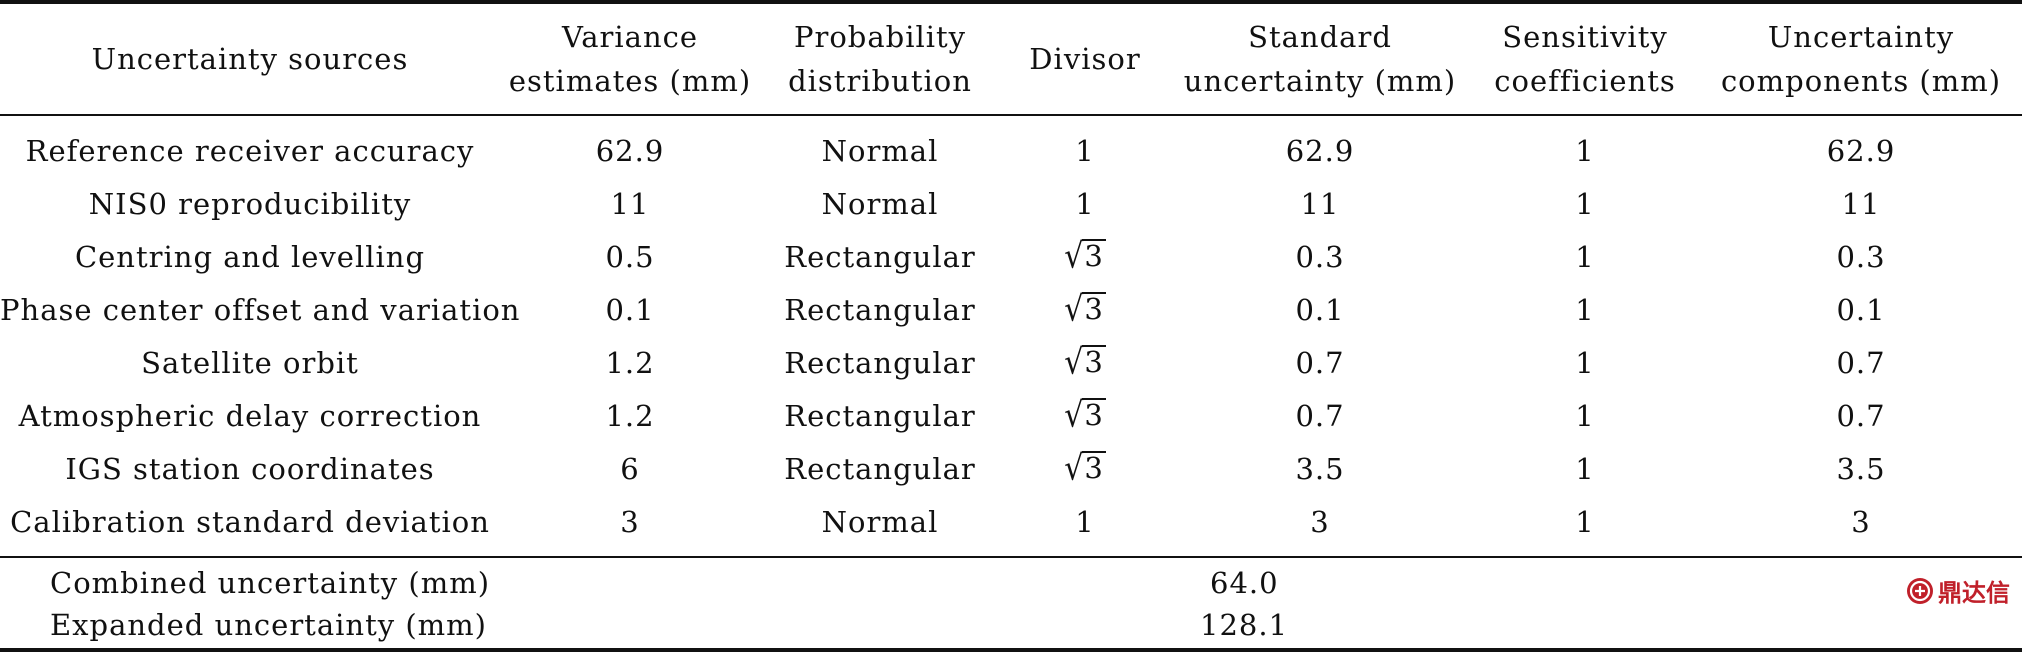  I want to click on header-divisor: Divisor, so click(1085, 58).